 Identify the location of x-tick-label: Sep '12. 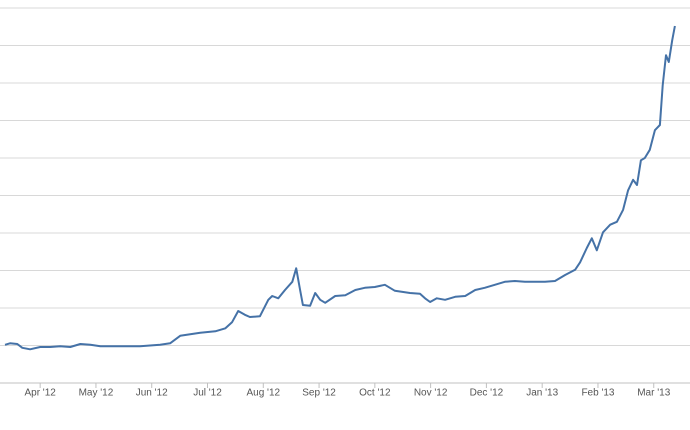
(319, 393).